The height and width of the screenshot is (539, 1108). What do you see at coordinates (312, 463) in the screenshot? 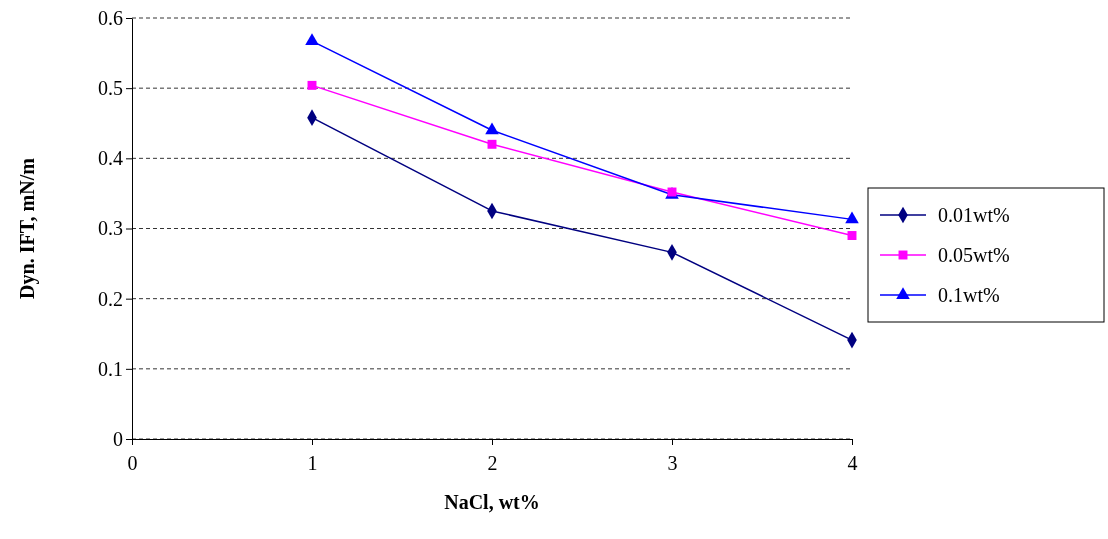
I see `x-tick-label: 1` at bounding box center [312, 463].